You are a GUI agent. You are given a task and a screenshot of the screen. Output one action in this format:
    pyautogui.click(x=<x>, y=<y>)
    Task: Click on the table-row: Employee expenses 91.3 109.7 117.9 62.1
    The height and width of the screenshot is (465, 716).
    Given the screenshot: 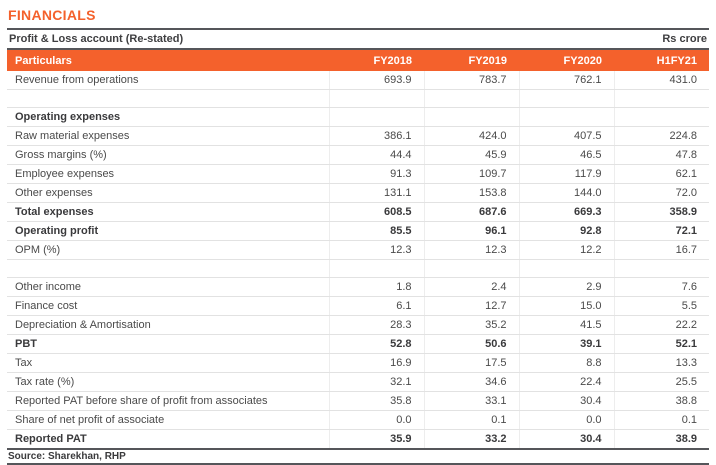 What is the action you would take?
    pyautogui.click(x=358, y=174)
    